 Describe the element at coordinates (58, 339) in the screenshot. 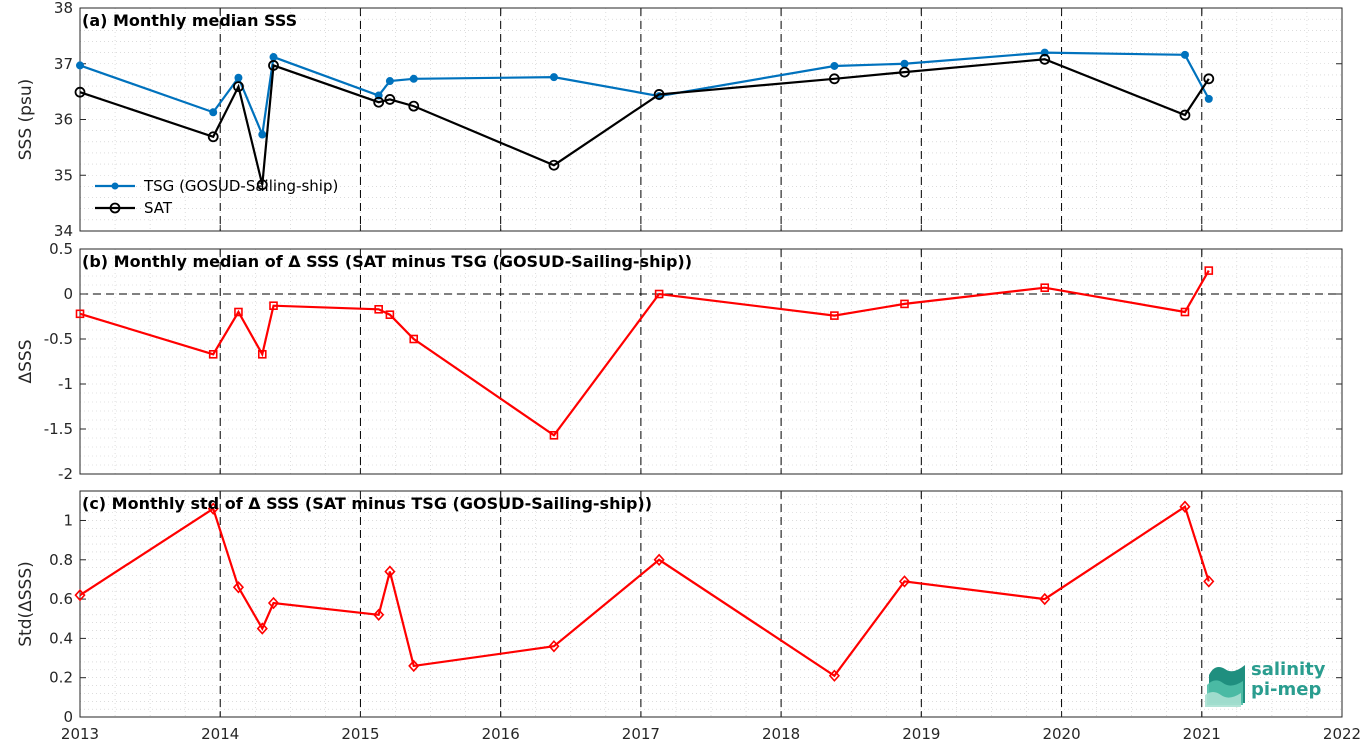

I see `y-tick-label: -0.5` at that location.